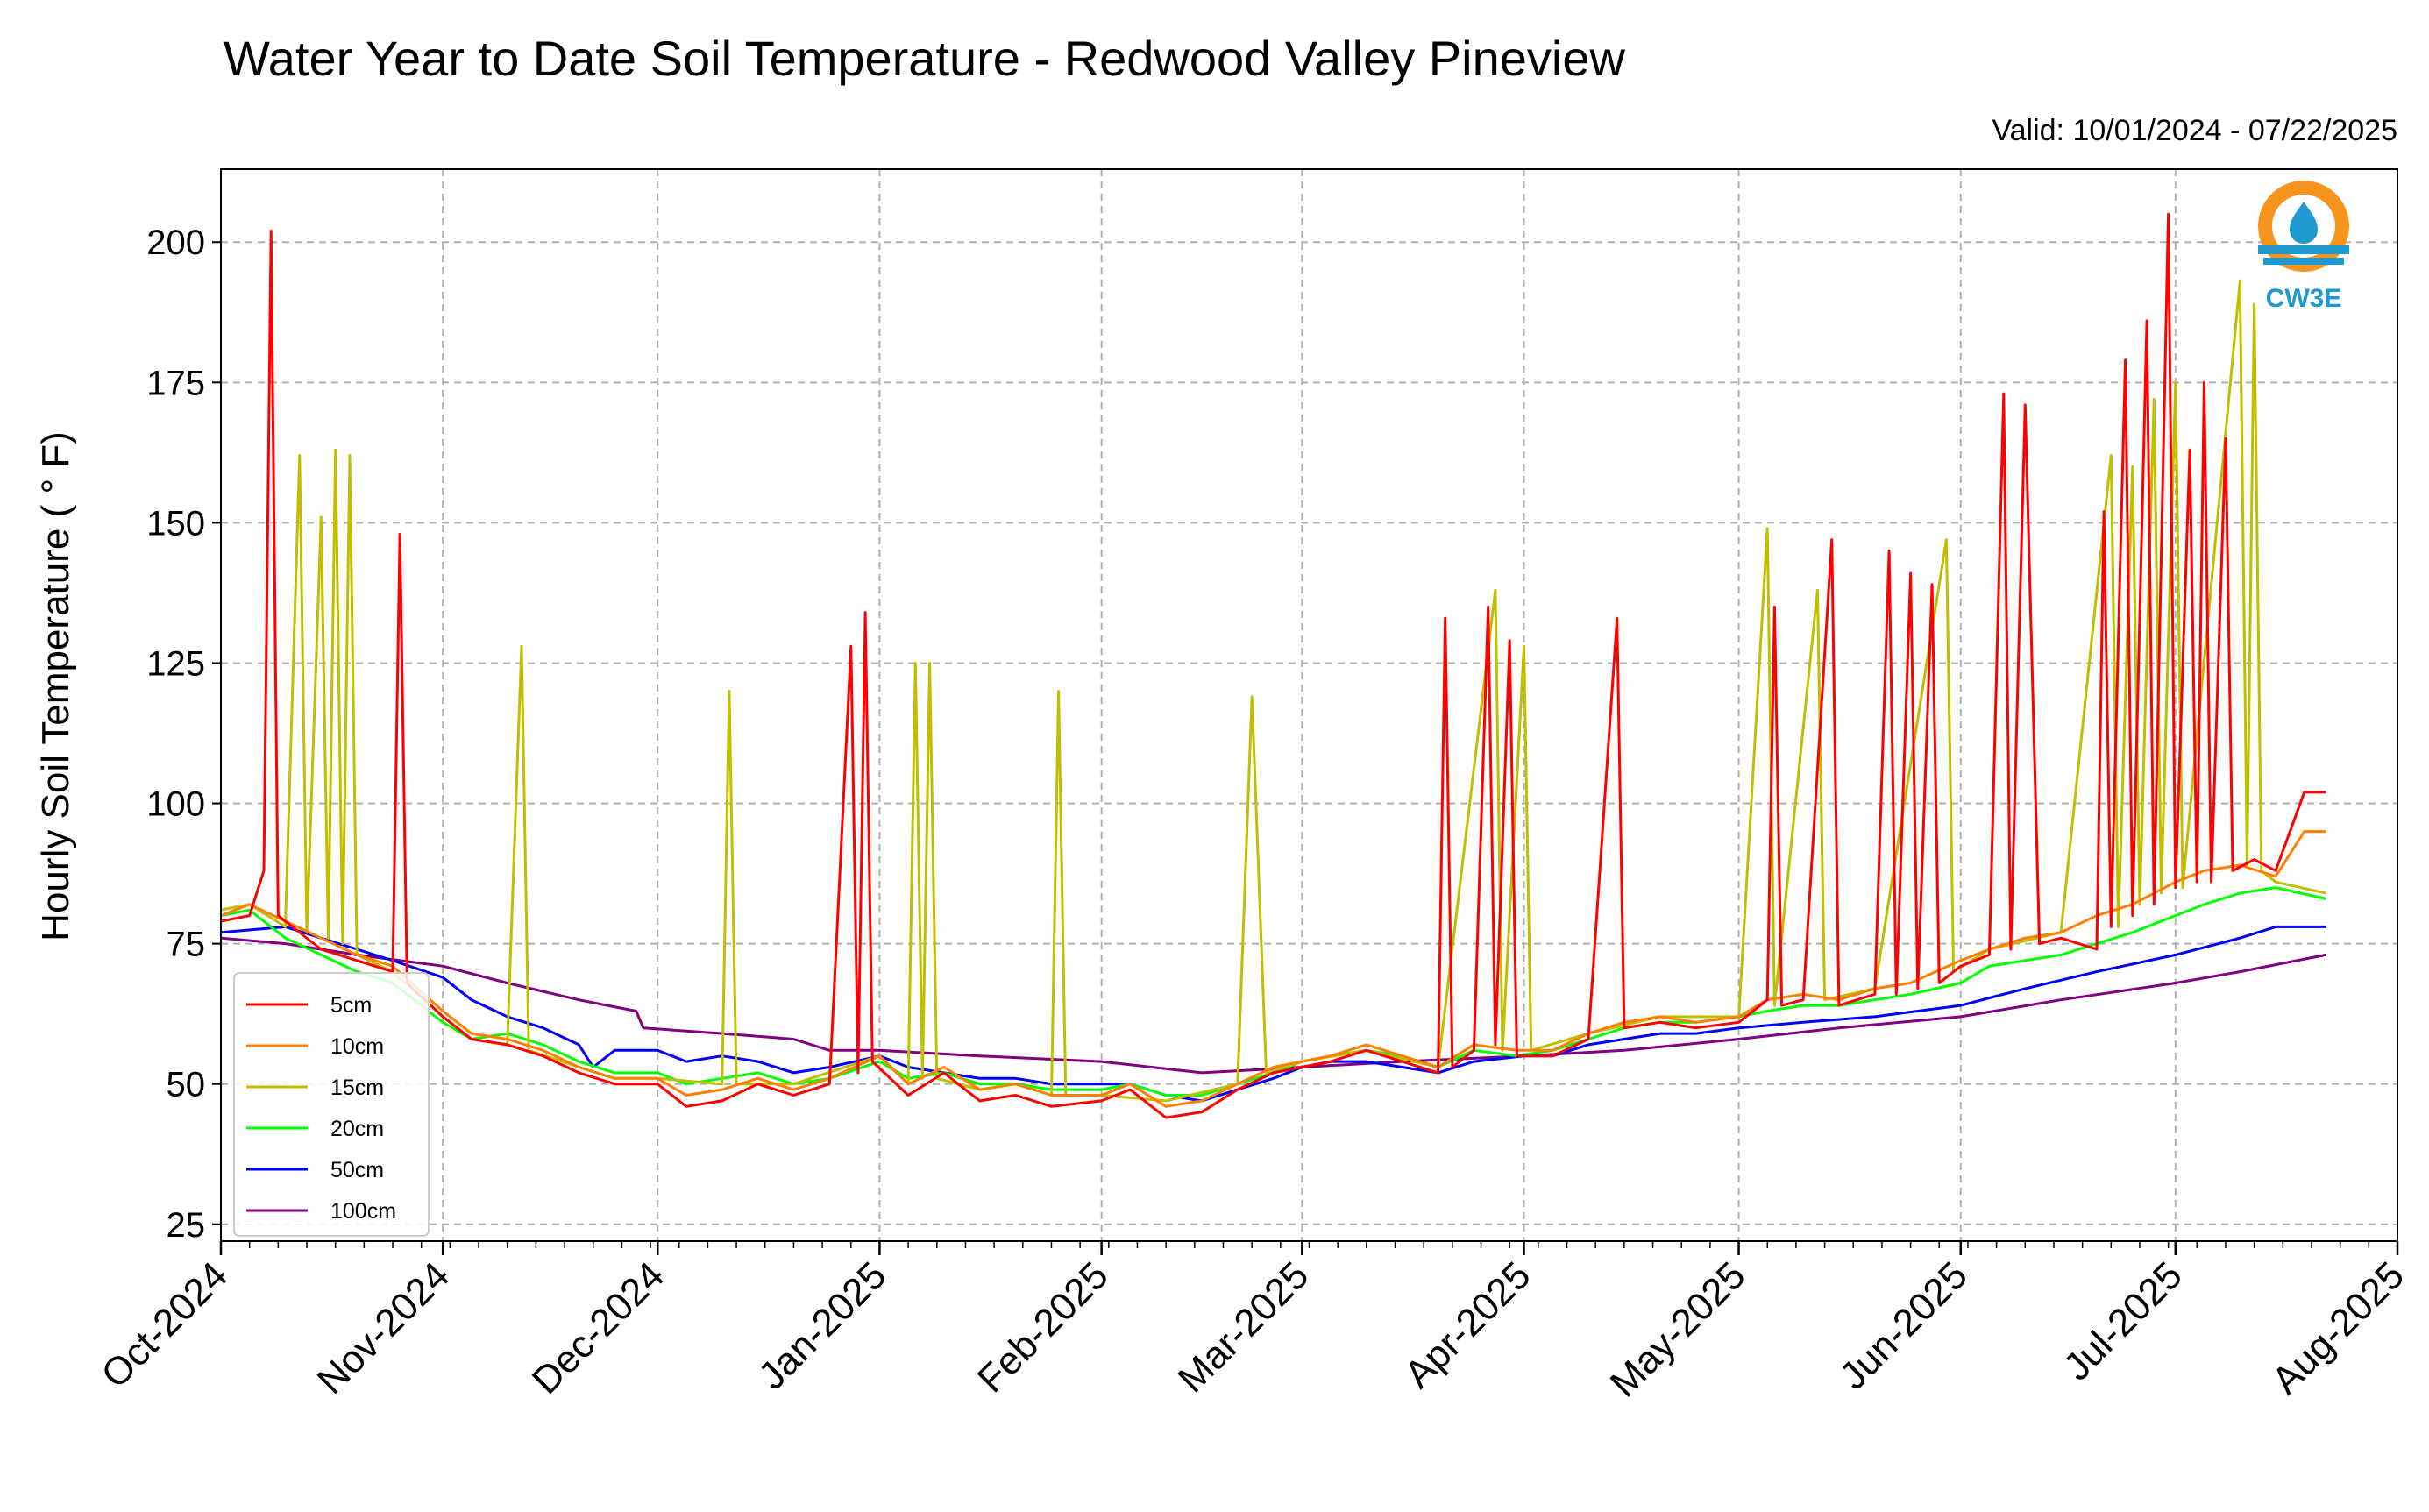 This screenshot has width=2429, height=1512. I want to click on y-tick-label: 200, so click(176, 243).